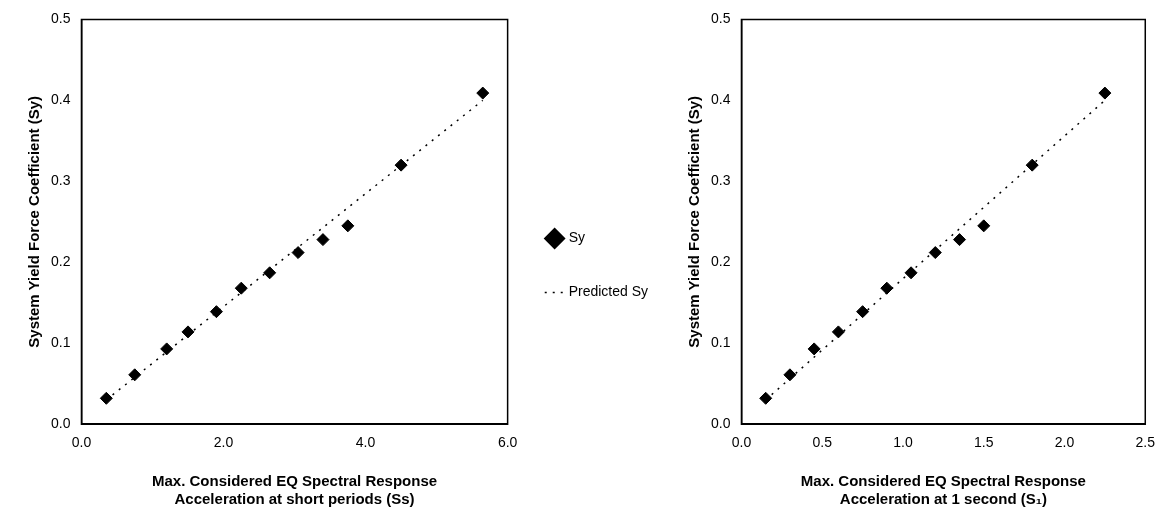 This screenshot has height=525, width=1173. Describe the element at coordinates (608, 291) in the screenshot. I see `legend-label: Predicted Sy` at that location.